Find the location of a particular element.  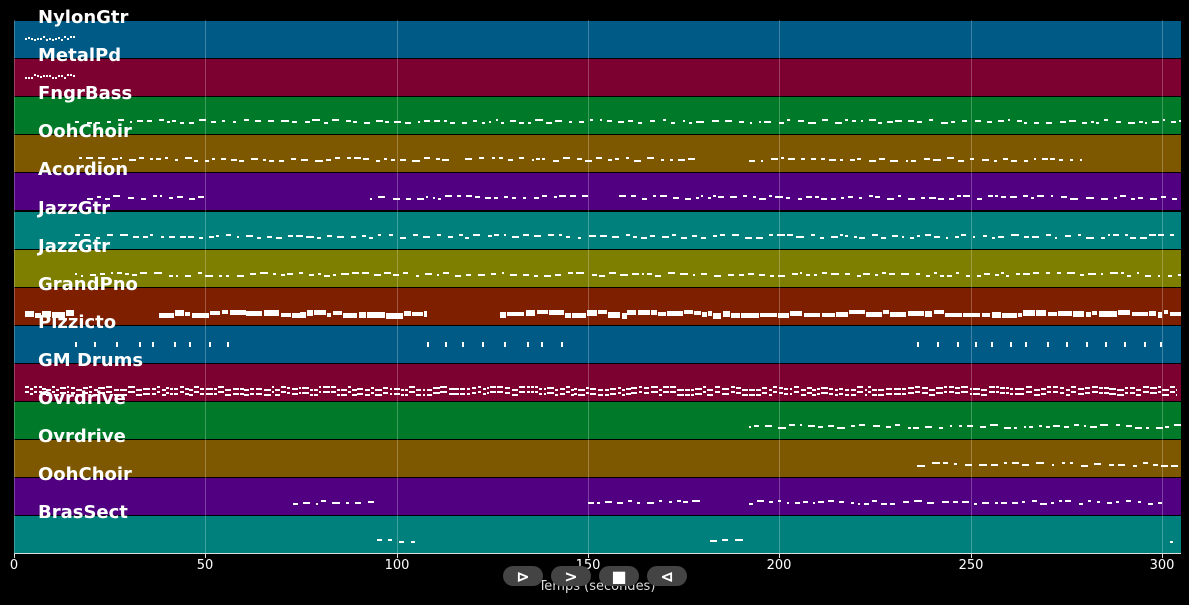

rewind-button: ⊲ is located at coordinates (667, 576).